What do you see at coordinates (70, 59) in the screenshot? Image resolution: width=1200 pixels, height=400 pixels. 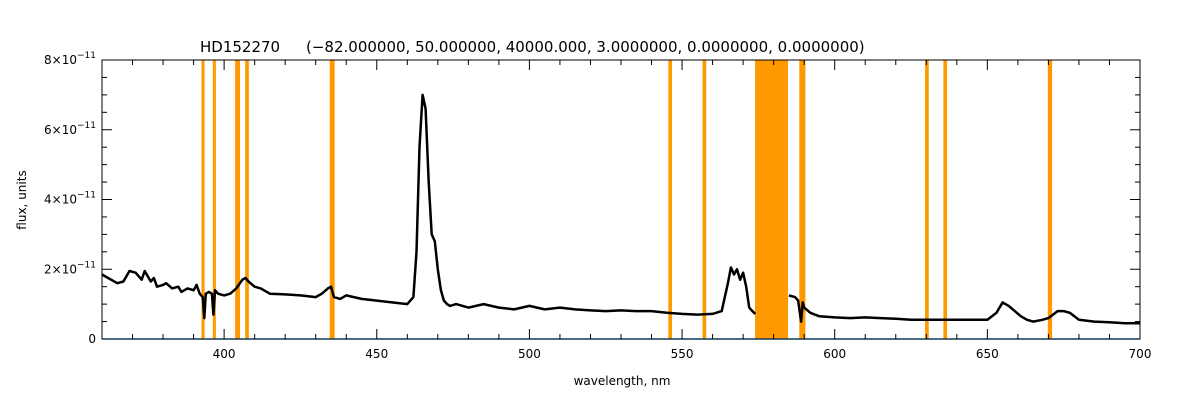 I see `y-tick-label: 8×10⁻¹¹` at bounding box center [70, 59].